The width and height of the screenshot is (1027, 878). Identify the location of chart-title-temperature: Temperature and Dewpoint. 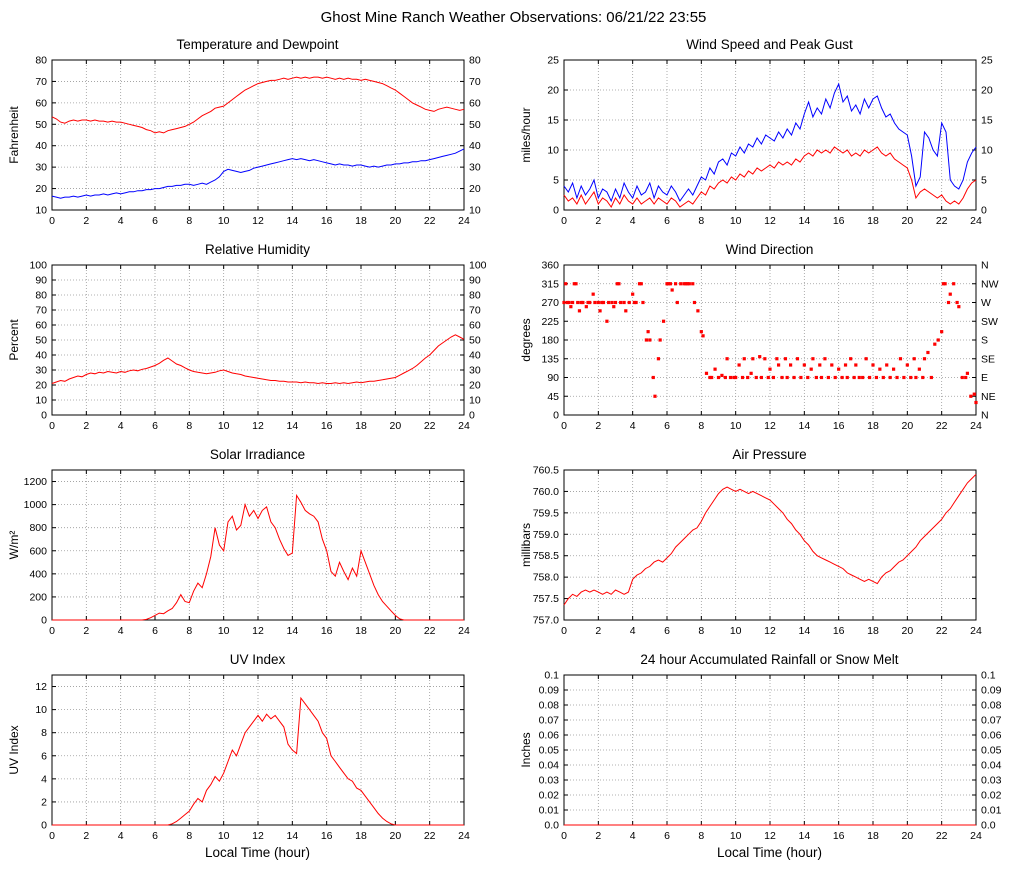
(257, 44).